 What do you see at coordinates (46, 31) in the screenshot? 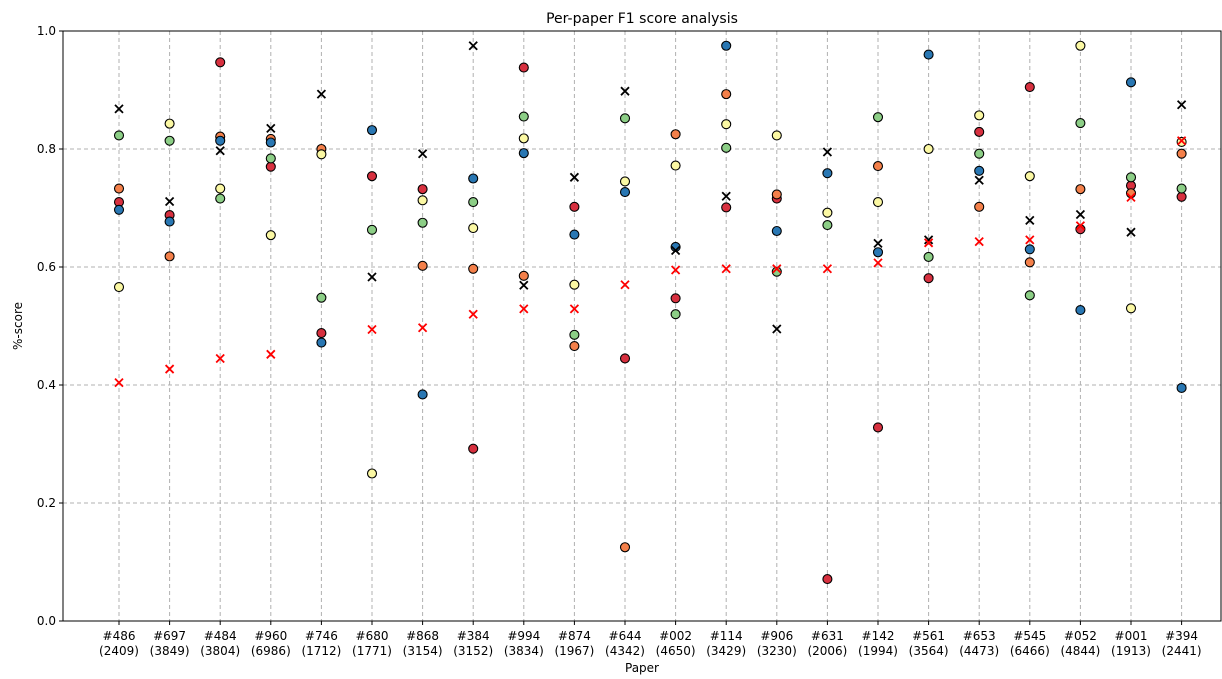
I see `y-tick-label: 1.0` at bounding box center [46, 31].